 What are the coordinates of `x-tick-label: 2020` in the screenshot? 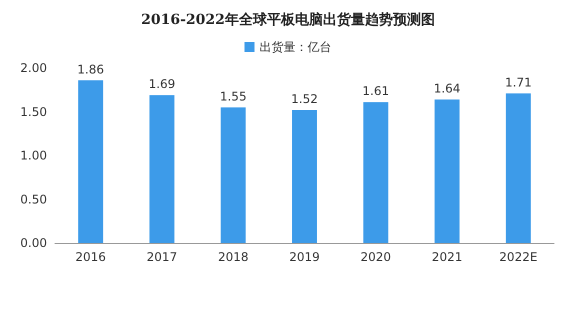 It's located at (376, 257).